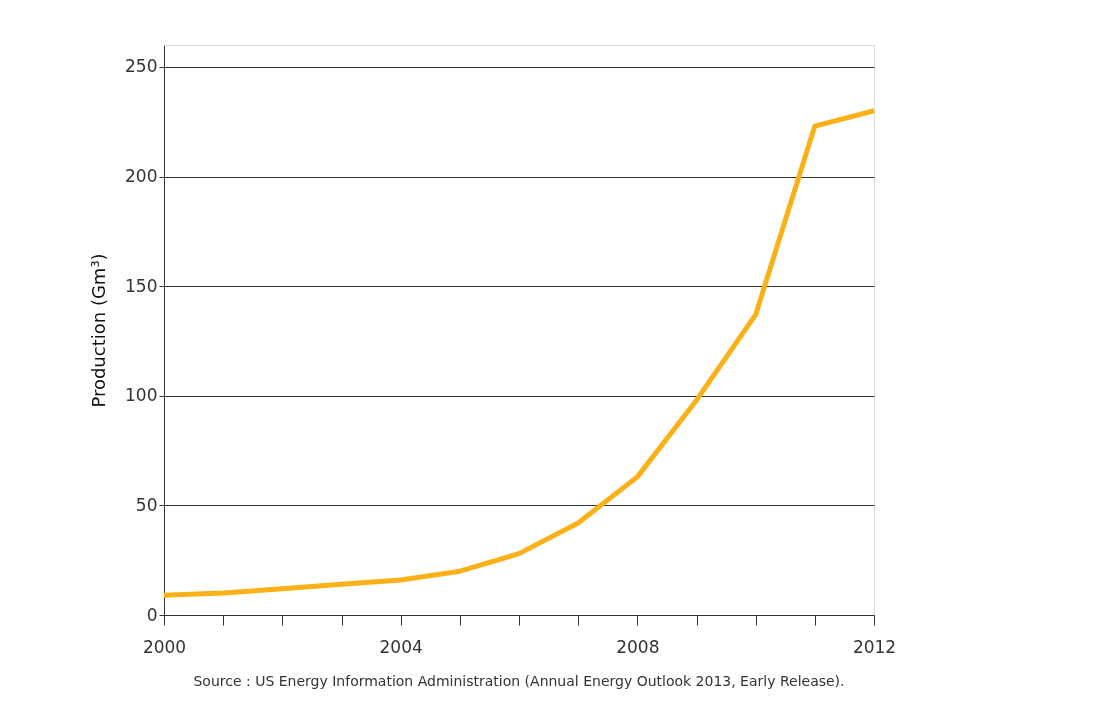 The image size is (1095, 728). I want to click on x-tick-label: 2008, so click(638, 646).